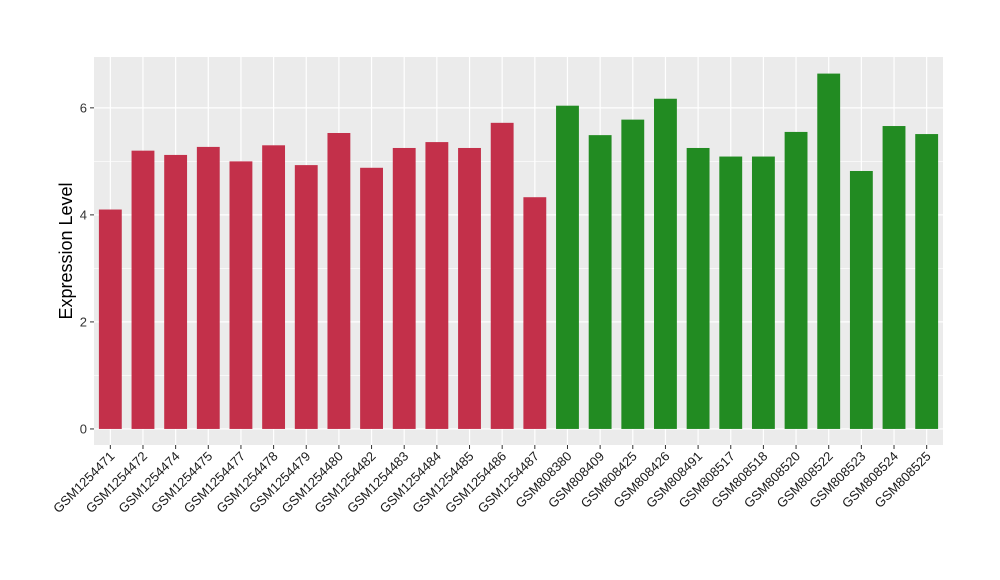 The height and width of the screenshot is (580, 1000). Describe the element at coordinates (66, 250) in the screenshot. I see `y-axis-title: Expression Level` at that location.